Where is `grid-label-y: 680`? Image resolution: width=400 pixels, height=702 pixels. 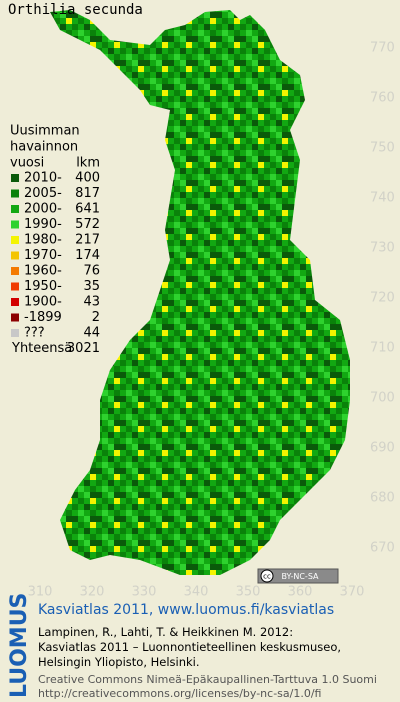
grid-label-y: 680 is located at coordinates (382, 498).